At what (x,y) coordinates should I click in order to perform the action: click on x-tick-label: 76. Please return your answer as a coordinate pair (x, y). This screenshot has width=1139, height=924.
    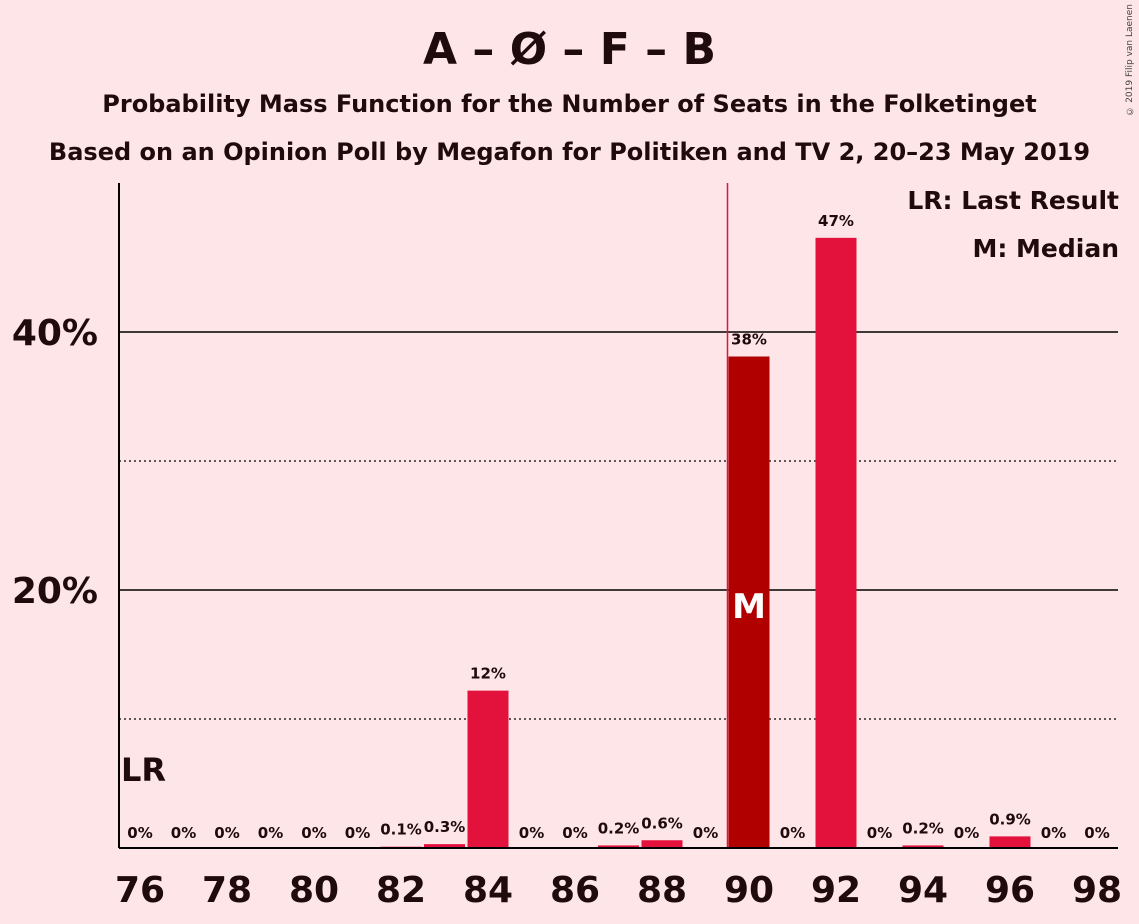
    Looking at the image, I should click on (140, 890).